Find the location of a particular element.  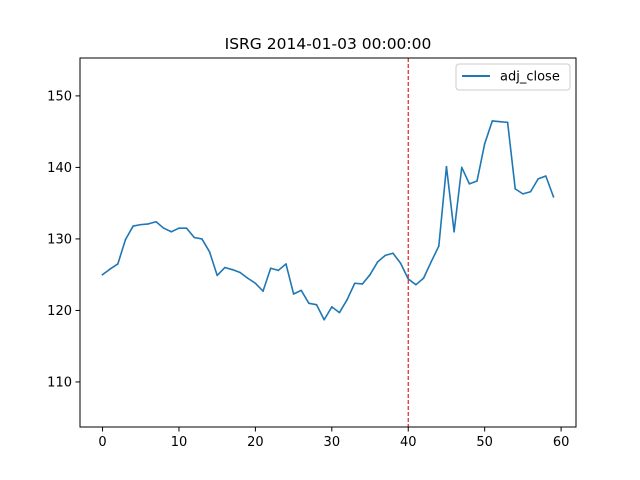

x-tick-label: 0 is located at coordinates (102, 442).